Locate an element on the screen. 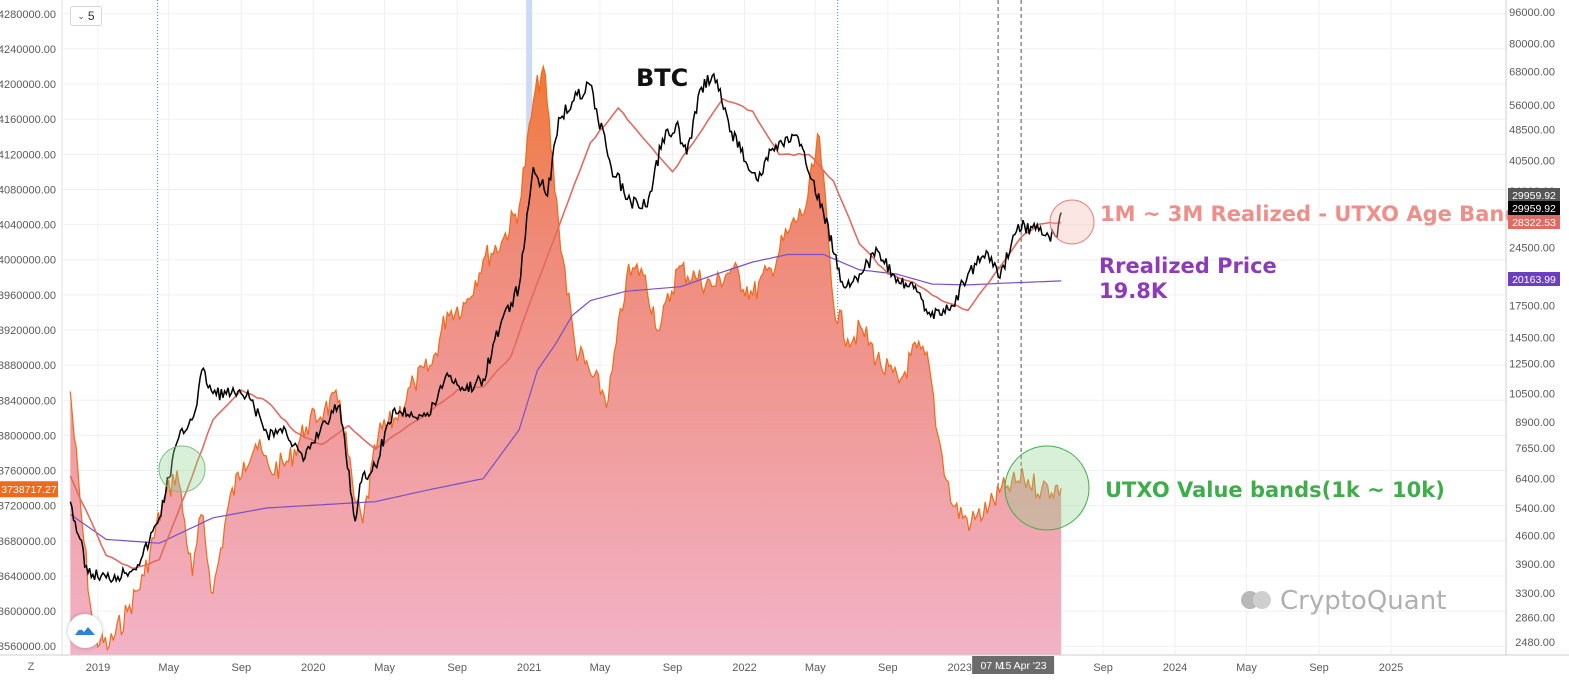 This screenshot has height=688, width=1569. date-highlight-badge is located at coordinates (1013, 665).